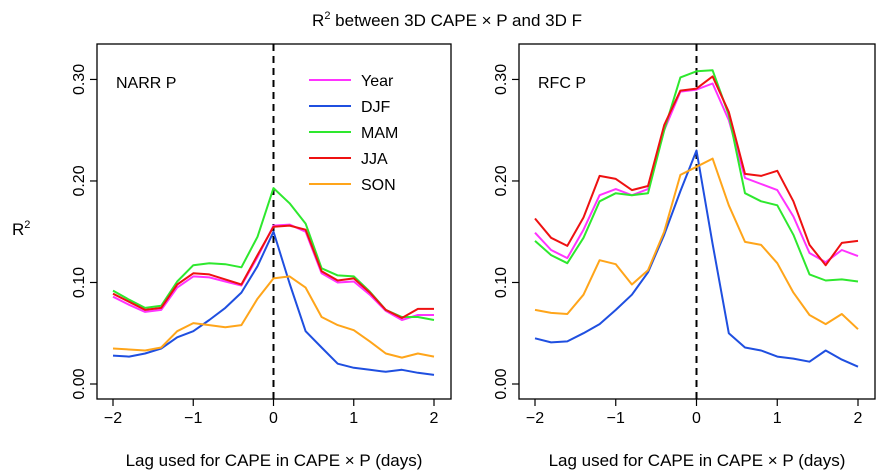  Describe the element at coordinates (378, 185) in the screenshot. I see `legend-label: SON` at that location.